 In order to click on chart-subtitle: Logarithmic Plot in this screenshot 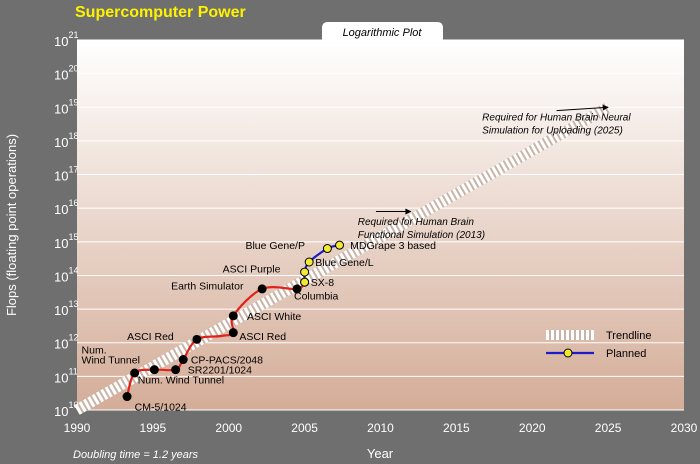, I will do `click(383, 33)`.